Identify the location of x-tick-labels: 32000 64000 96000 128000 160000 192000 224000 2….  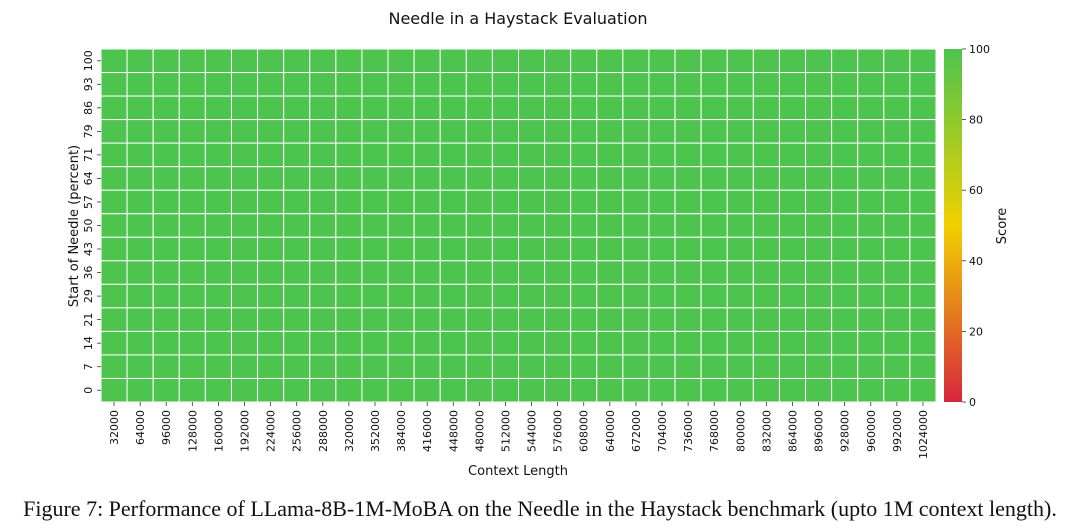
(519, 430).